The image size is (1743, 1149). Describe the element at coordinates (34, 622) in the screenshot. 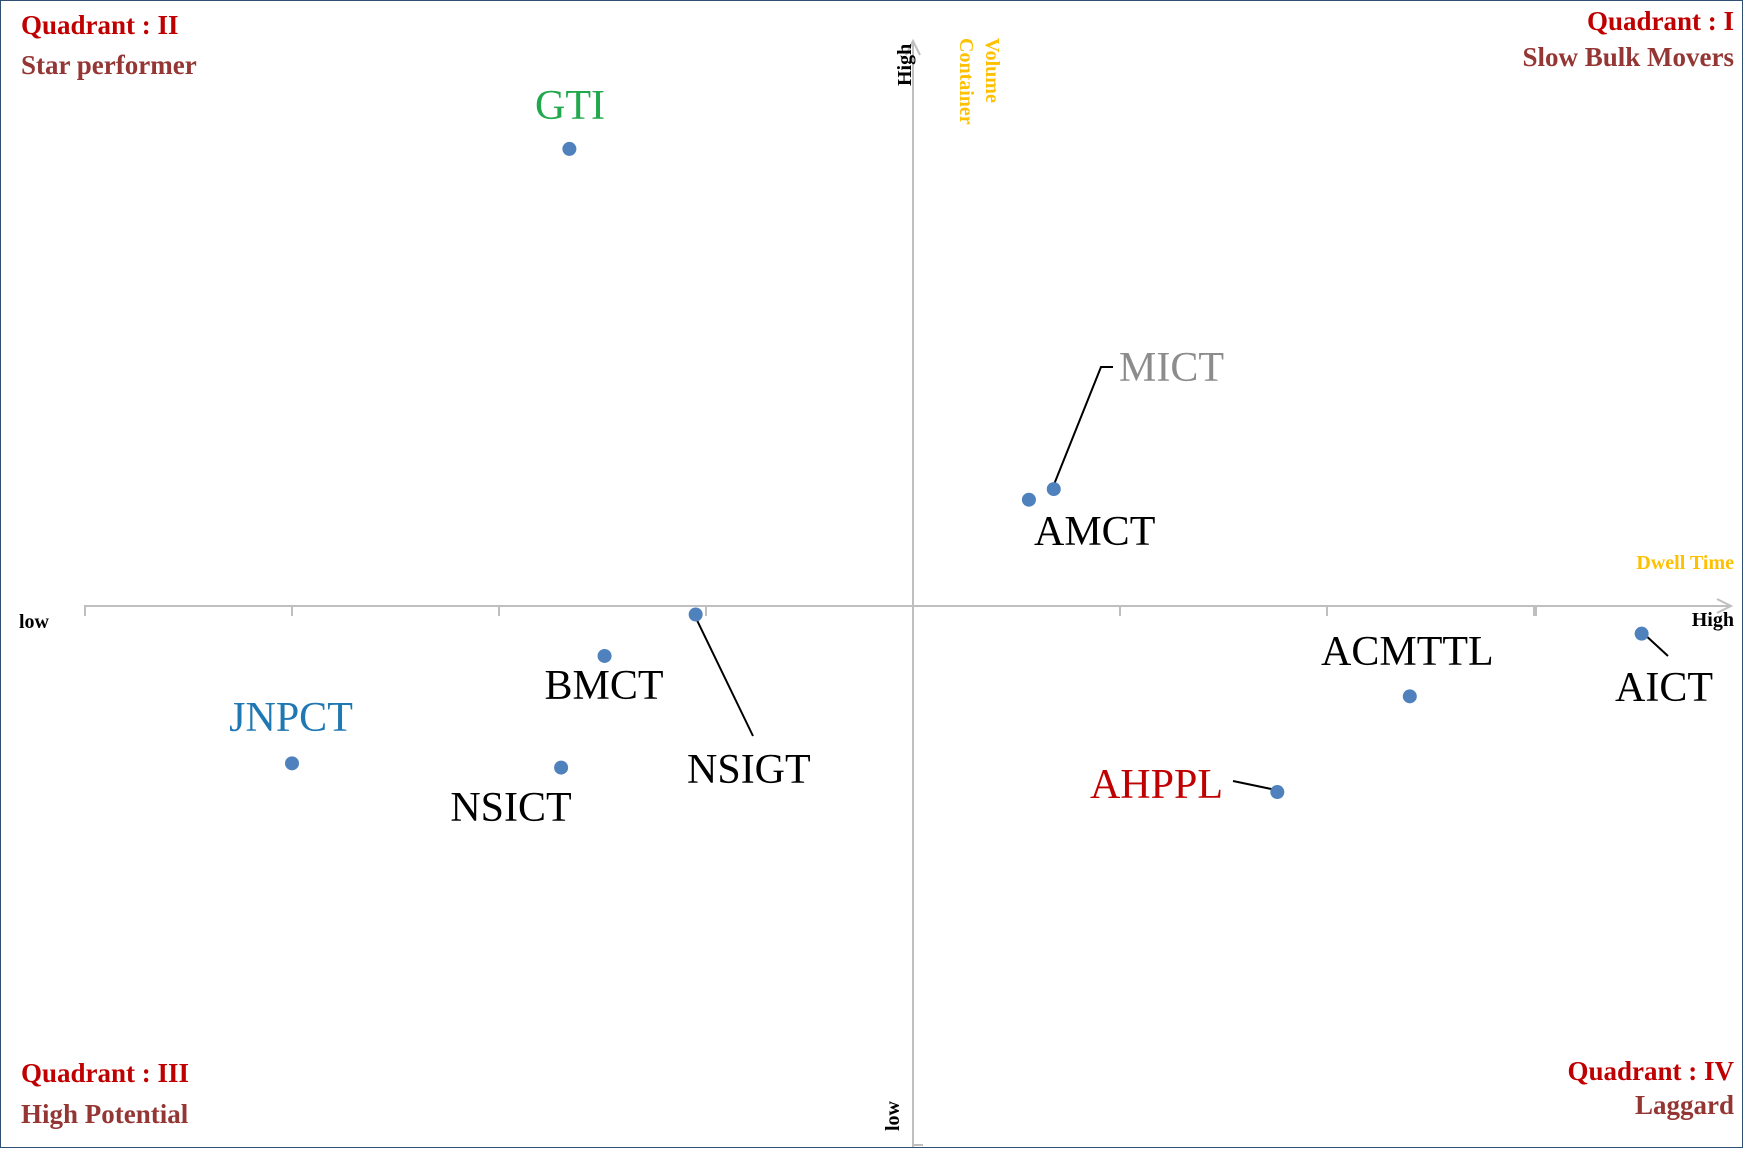

I see `x-axis-low-label: low` at that location.